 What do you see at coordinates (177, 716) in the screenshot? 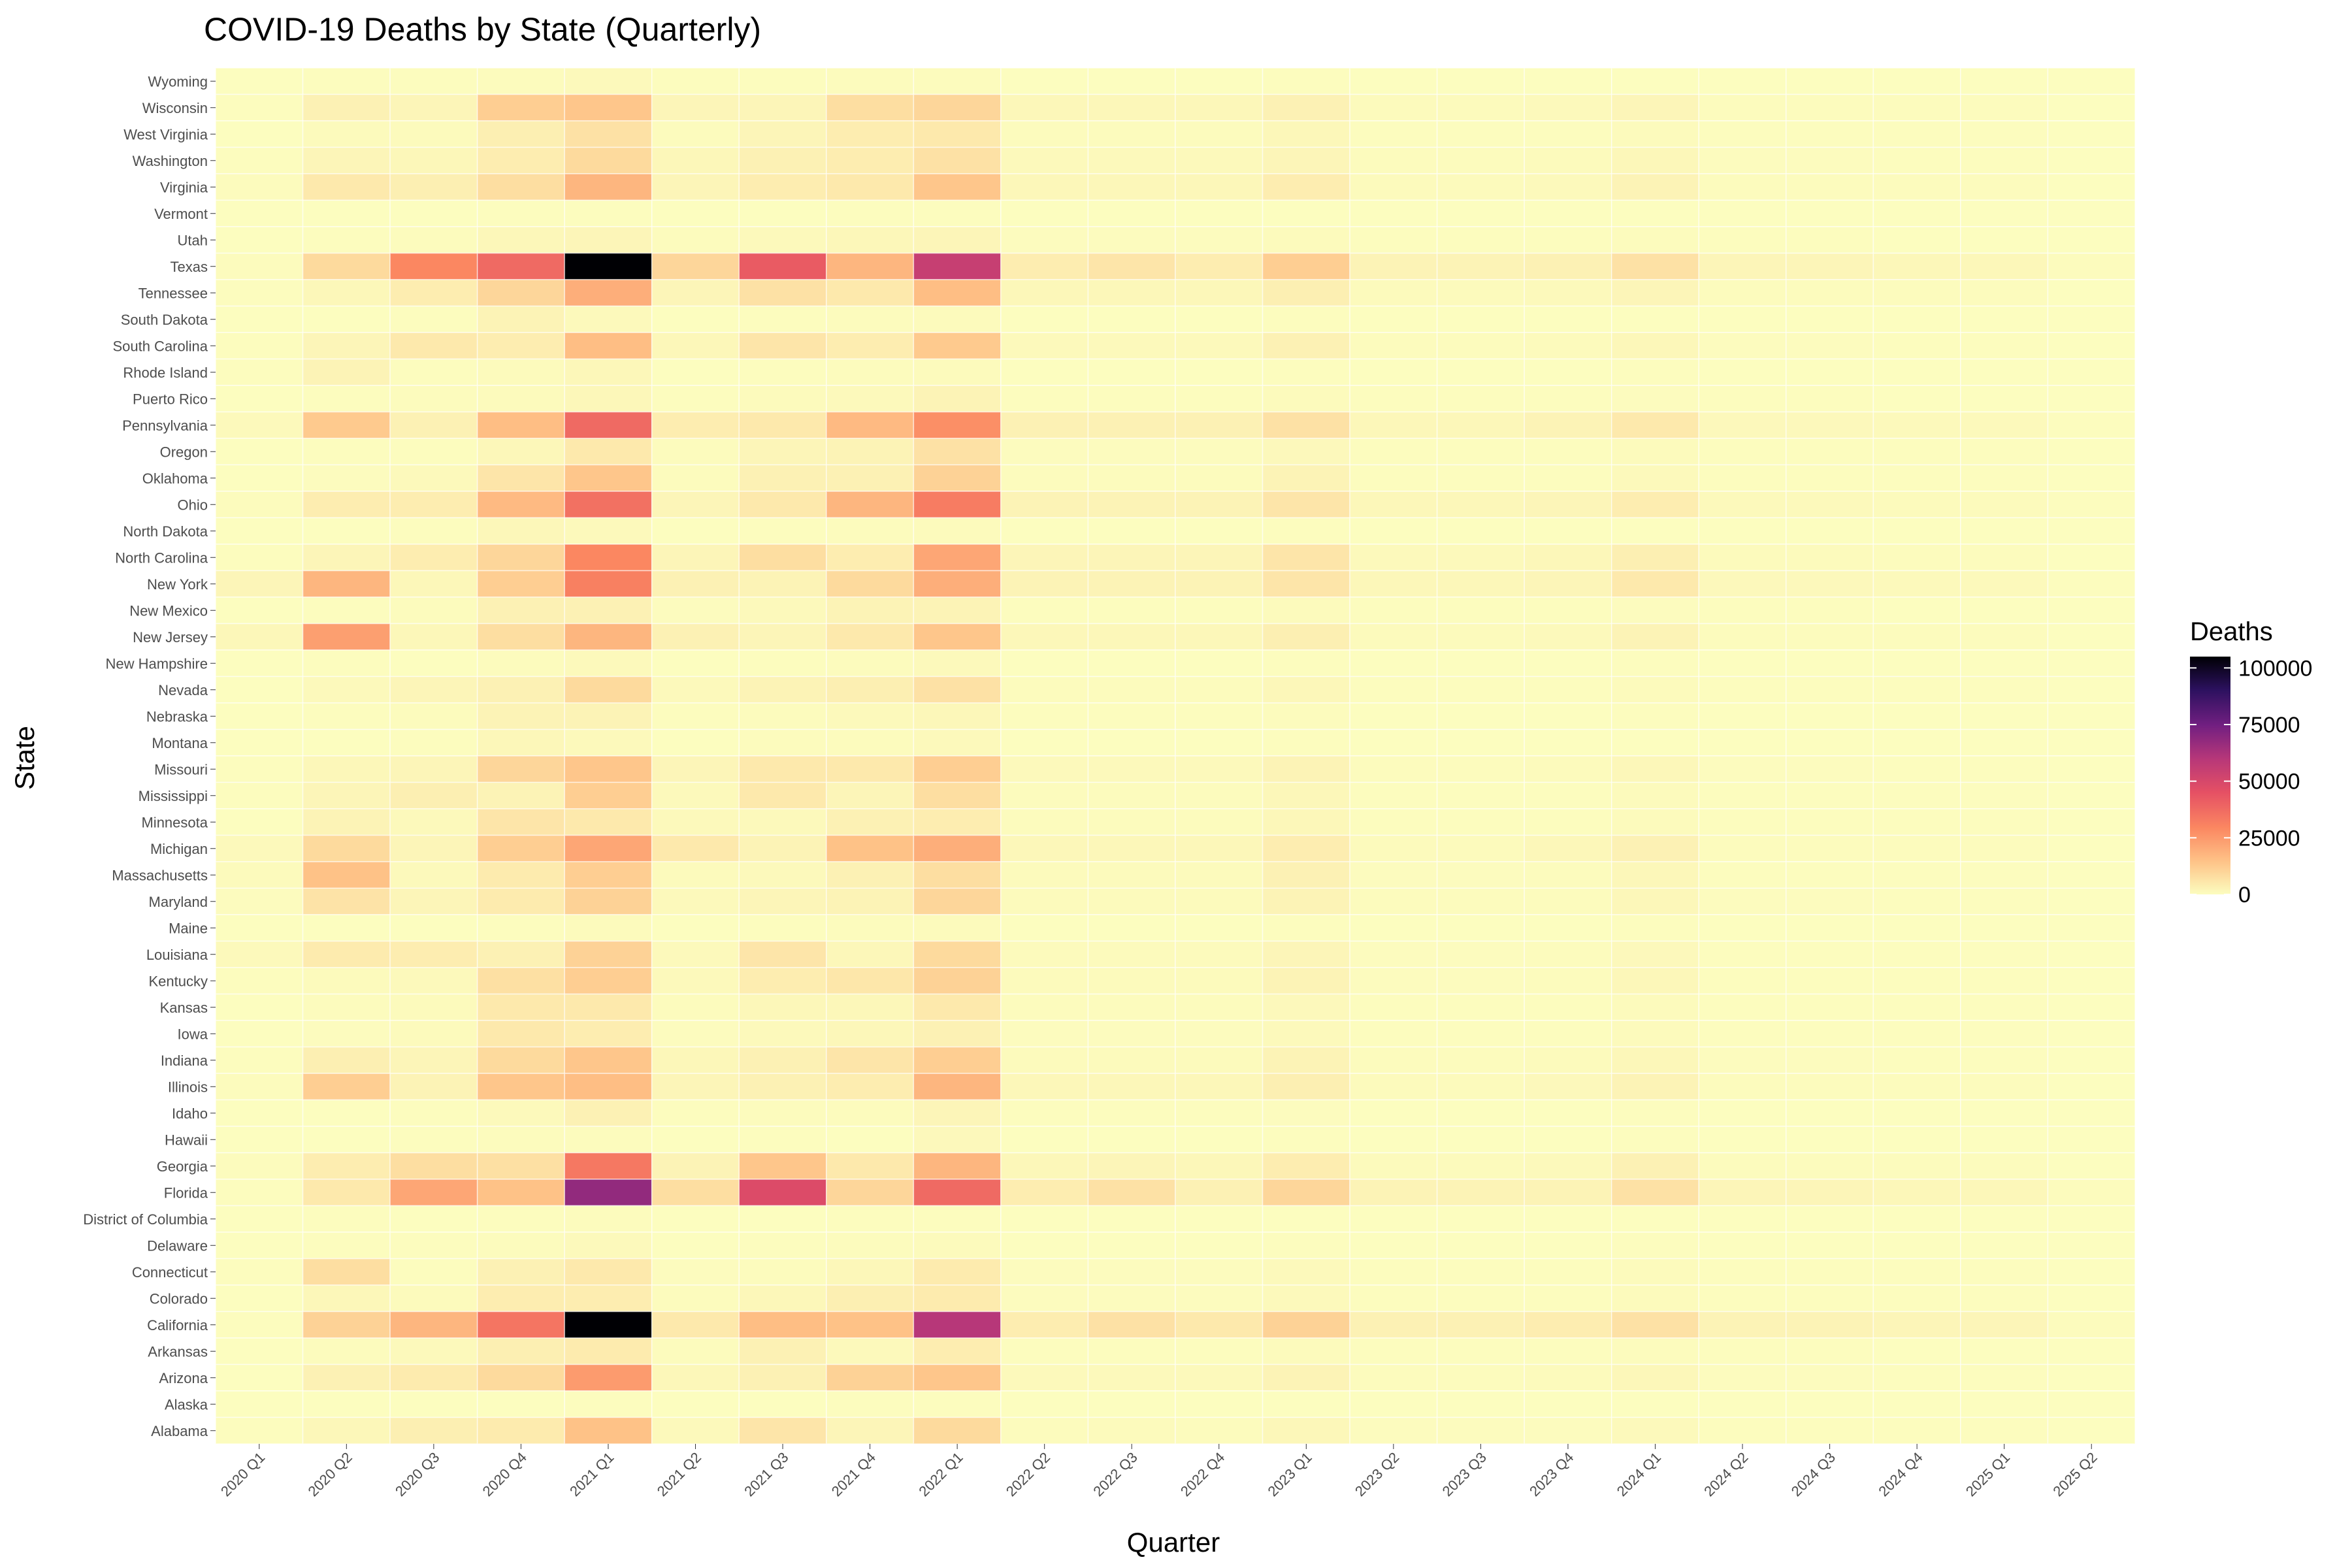
I see `y-tick-label: Nebraska` at bounding box center [177, 716].